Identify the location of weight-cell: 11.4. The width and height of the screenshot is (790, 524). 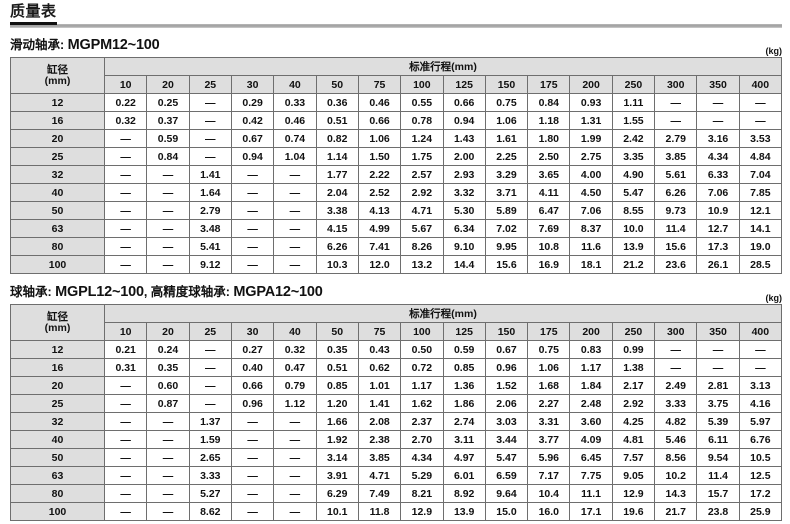
(676, 228).